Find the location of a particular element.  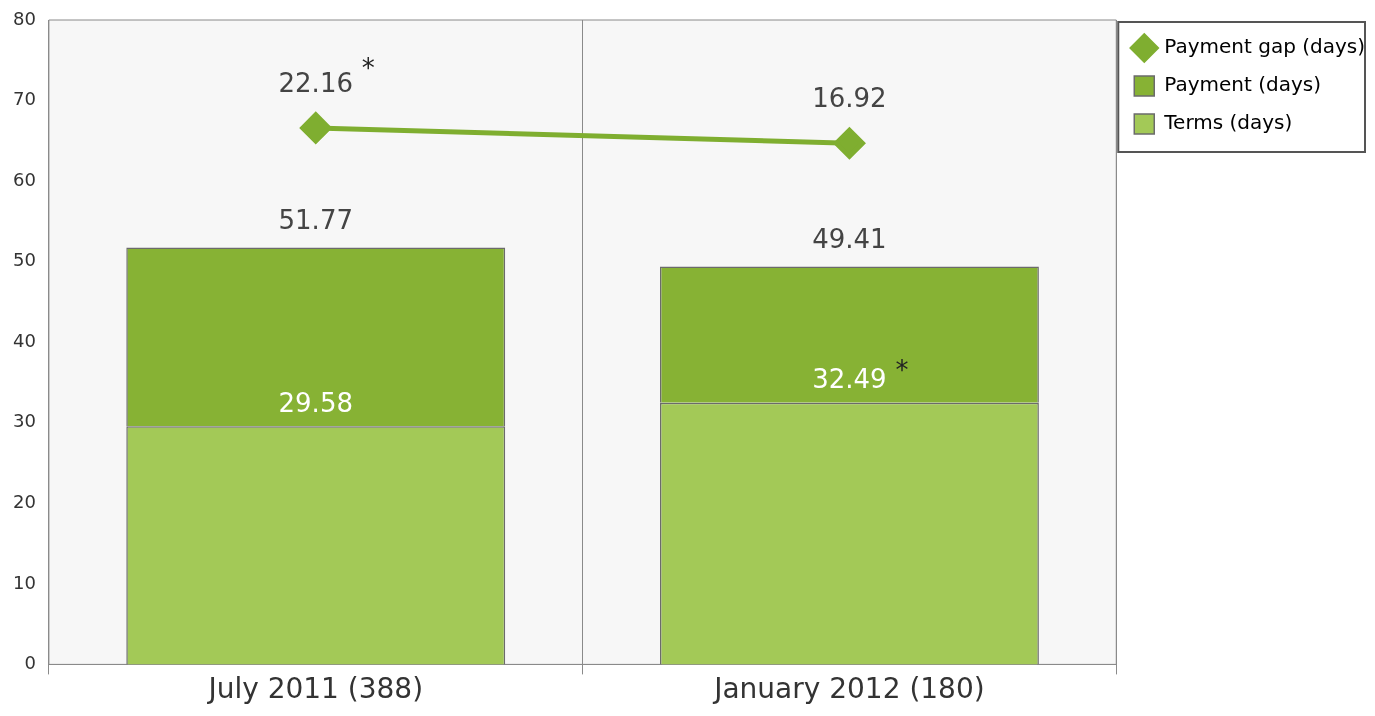

y-tick-label: 0 is located at coordinates (30, 663).